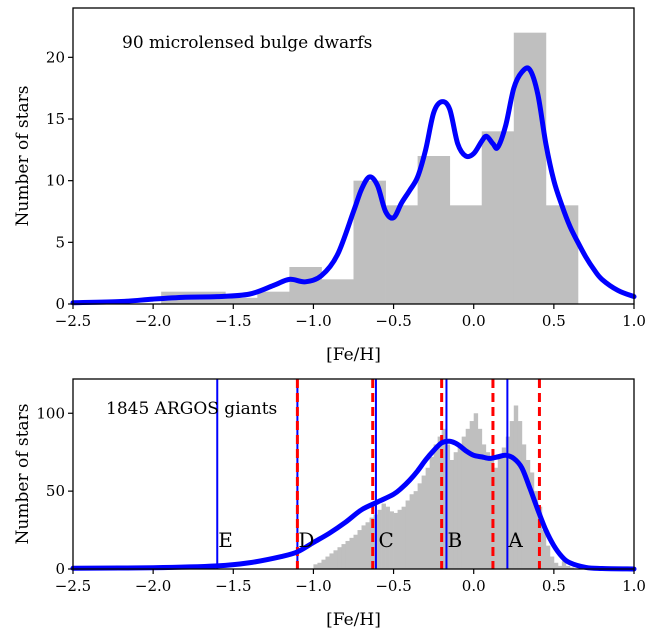  What do you see at coordinates (350, 317) in the screenshot?
I see `dwarfs-x-ticks: −2.5 −2.0 −1.5 −1.0 −0.5 0.0 0.5 1.0` at bounding box center [350, 317].